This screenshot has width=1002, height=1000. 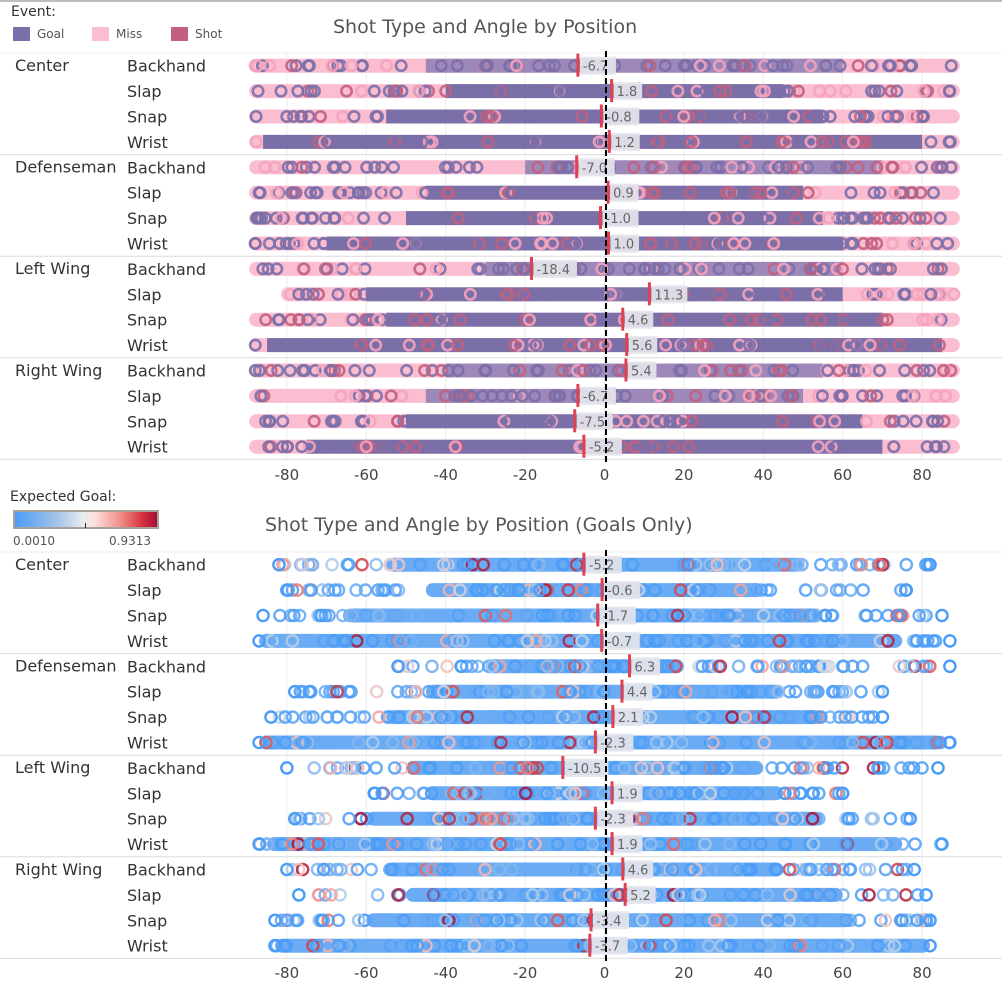 What do you see at coordinates (38, 34) in the screenshot?
I see `legend-item-goal: Goal` at bounding box center [38, 34].